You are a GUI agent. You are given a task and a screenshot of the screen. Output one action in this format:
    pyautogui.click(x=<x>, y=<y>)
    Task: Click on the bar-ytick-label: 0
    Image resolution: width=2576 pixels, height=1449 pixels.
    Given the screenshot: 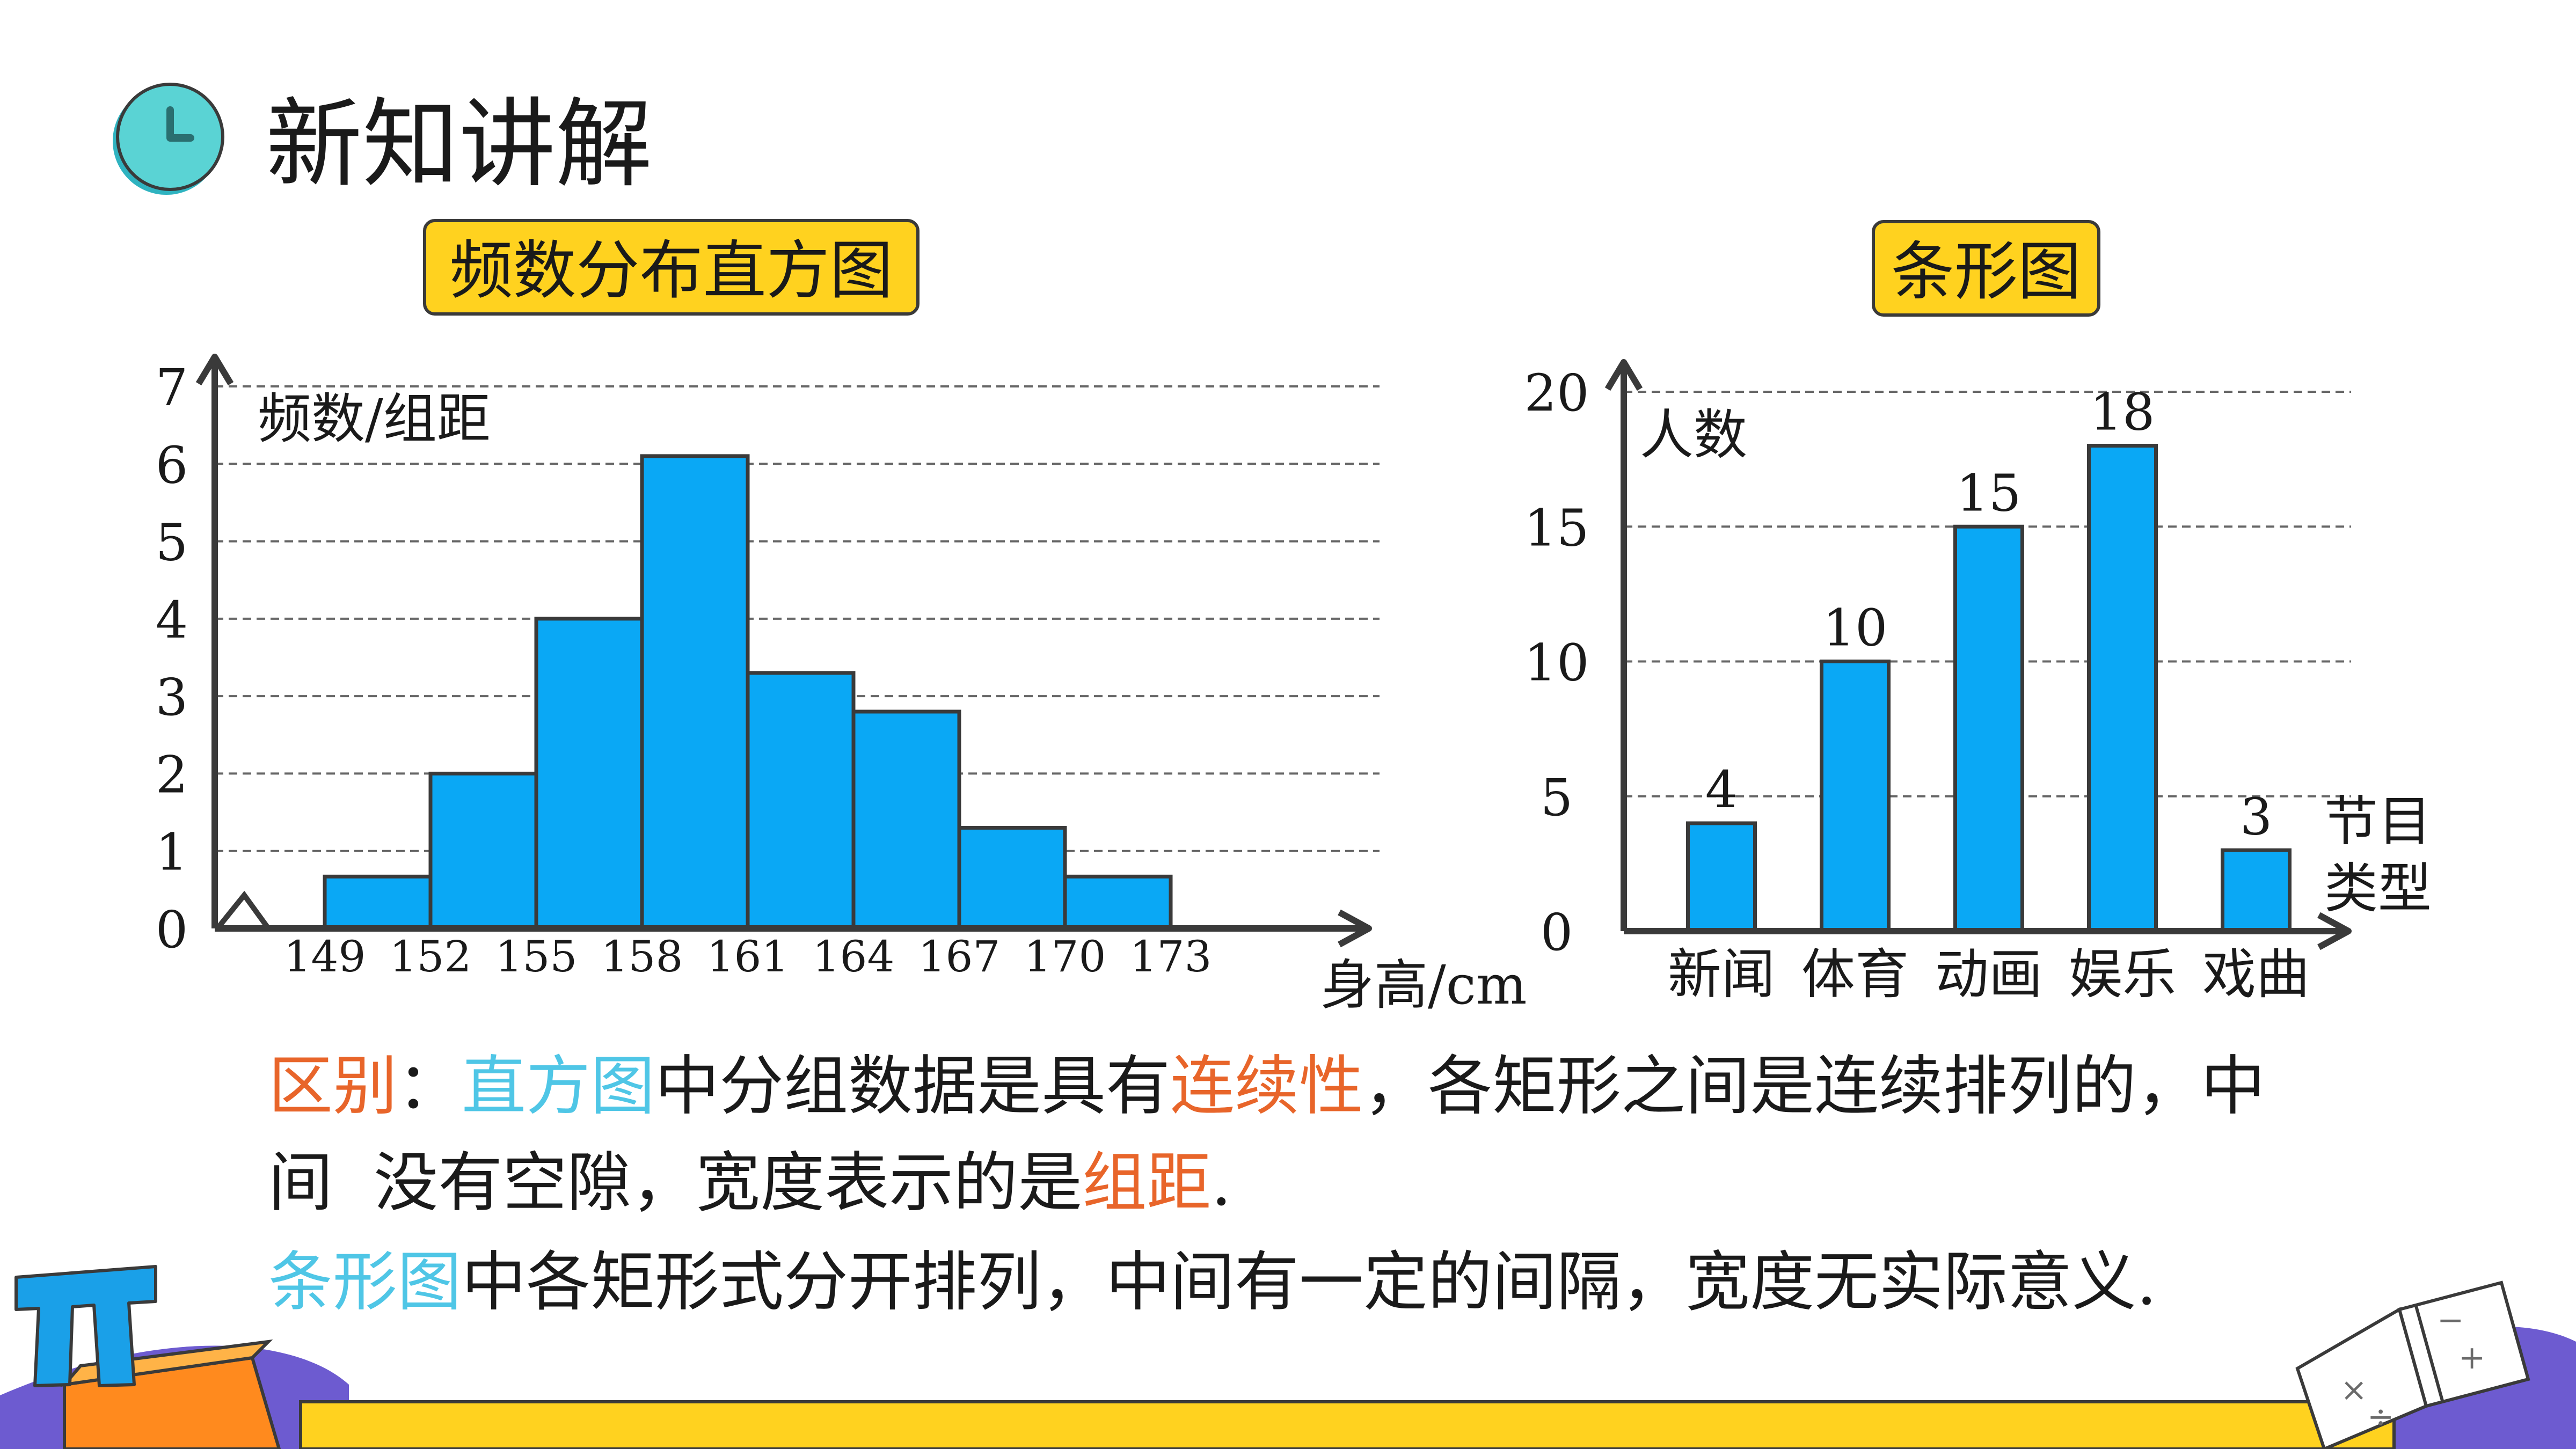 What is the action you would take?
    pyautogui.click(x=1557, y=932)
    